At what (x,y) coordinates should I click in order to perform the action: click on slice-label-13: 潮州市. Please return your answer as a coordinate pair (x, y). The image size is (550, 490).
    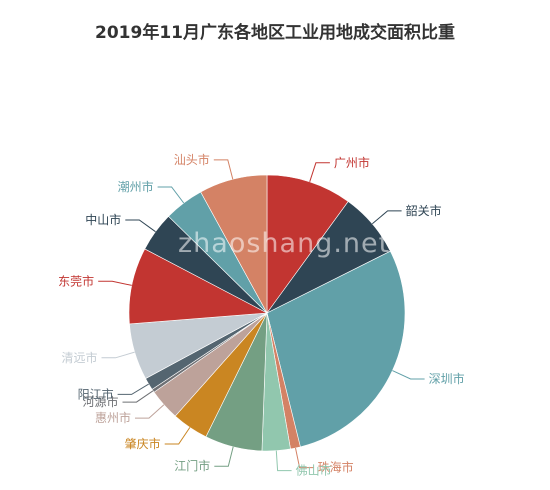
    Looking at the image, I should click on (136, 186).